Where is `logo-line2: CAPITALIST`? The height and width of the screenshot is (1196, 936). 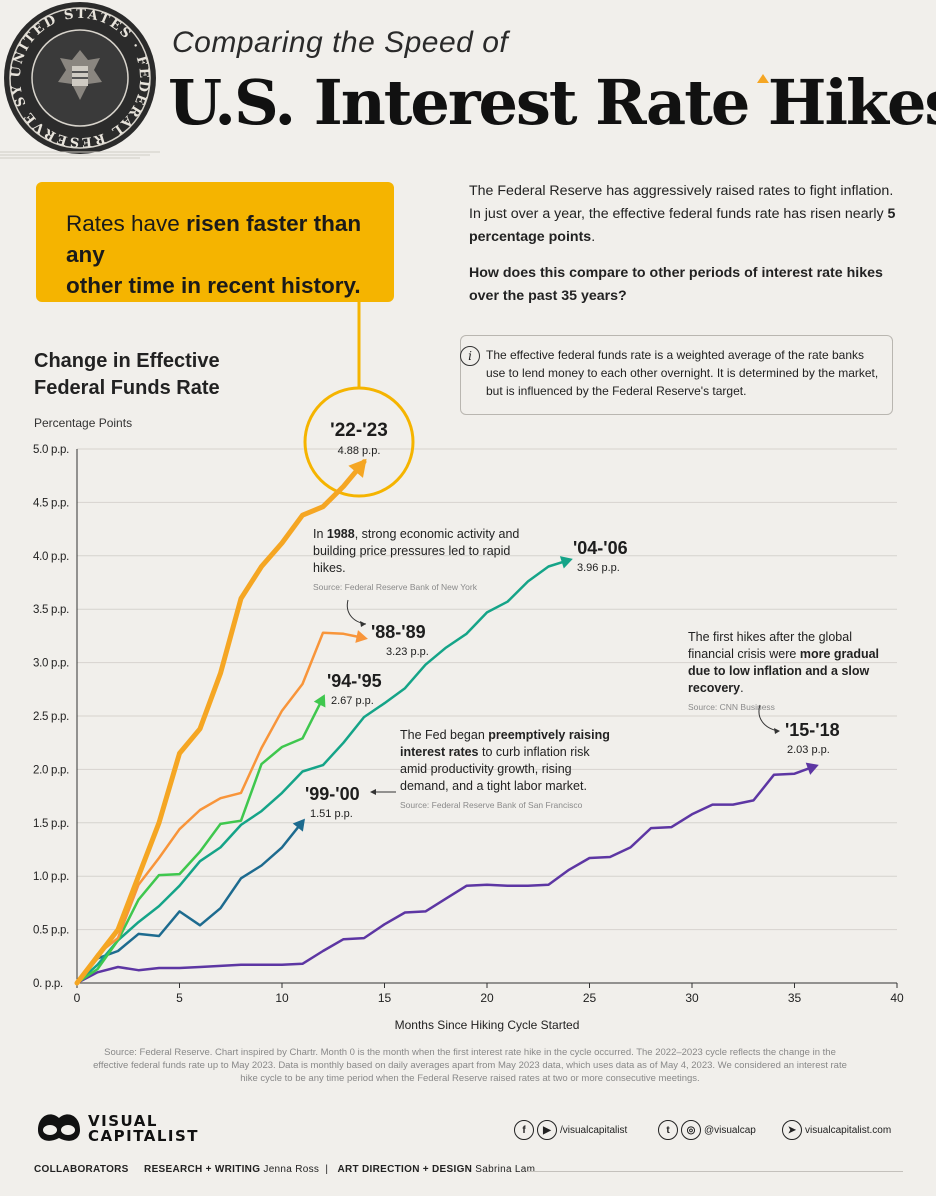 logo-line2: CAPITALIST is located at coordinates (144, 1136).